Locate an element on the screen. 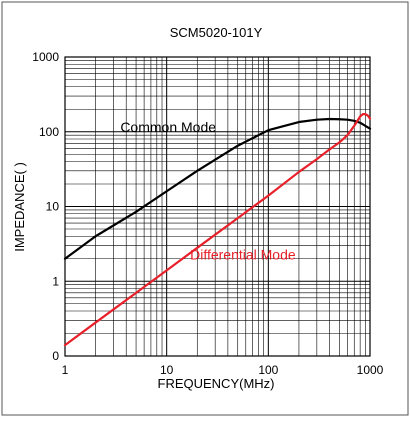  y-tick-label: 1000 is located at coordinates (45, 57).